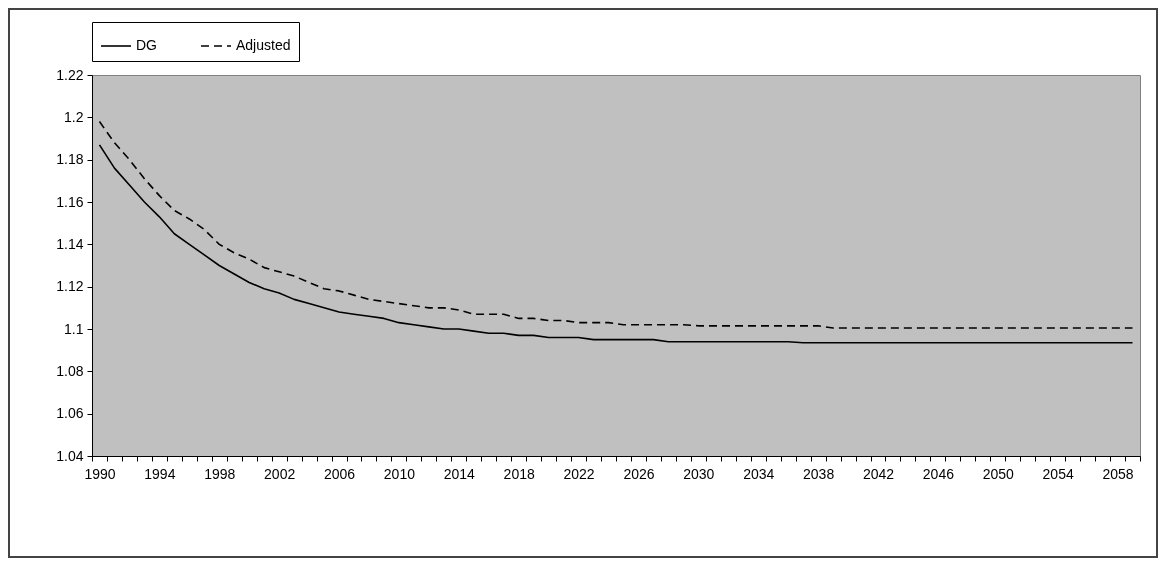 The width and height of the screenshot is (1169, 569). Describe the element at coordinates (70, 201) in the screenshot. I see `y-tick-label: 1.16` at that location.